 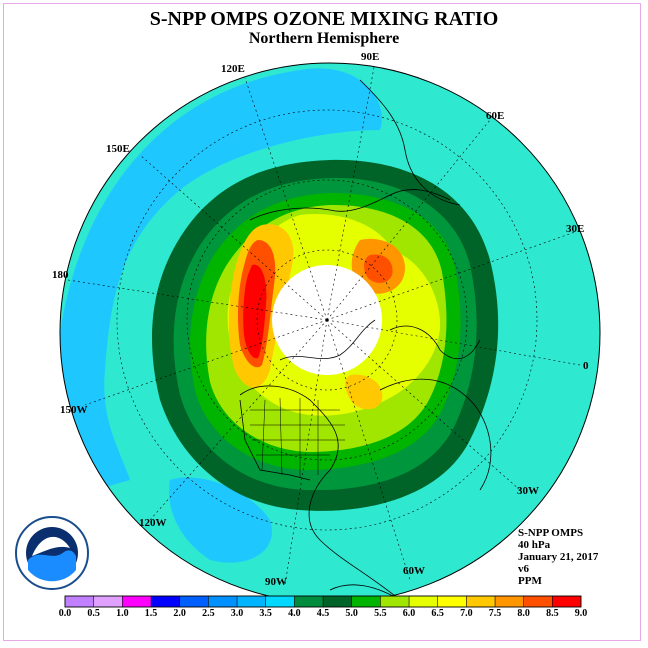 What do you see at coordinates (466, 613) in the screenshot?
I see `colorbar-tick-label: 7.0` at bounding box center [466, 613].